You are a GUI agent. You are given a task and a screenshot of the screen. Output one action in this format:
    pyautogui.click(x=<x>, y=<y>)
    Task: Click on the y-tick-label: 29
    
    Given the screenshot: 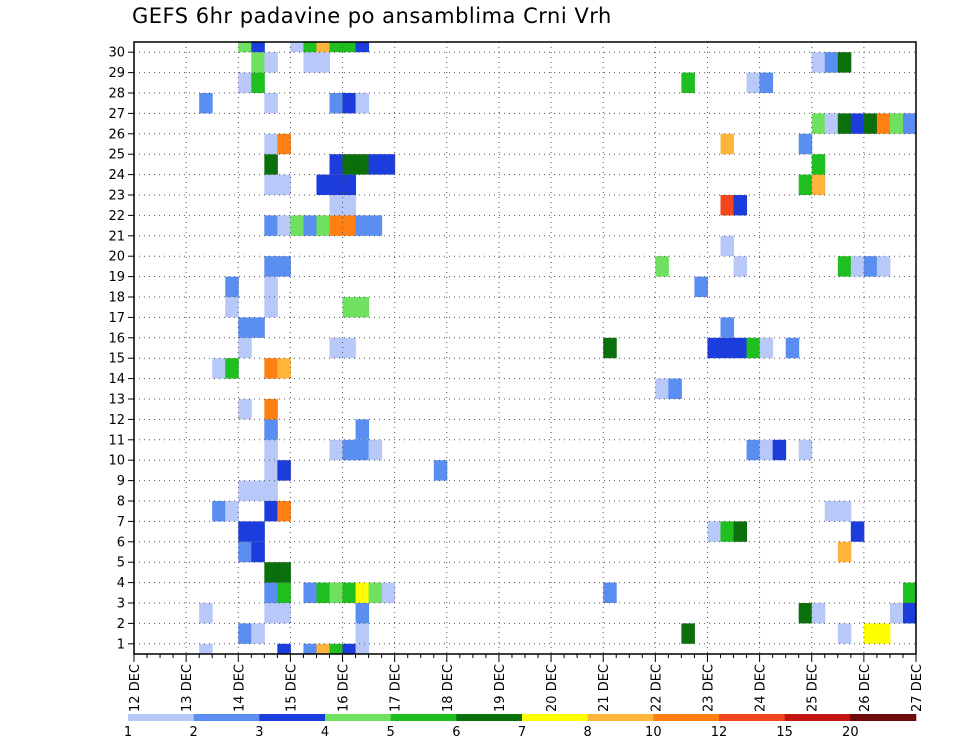 What is the action you would take?
    pyautogui.click(x=116, y=73)
    